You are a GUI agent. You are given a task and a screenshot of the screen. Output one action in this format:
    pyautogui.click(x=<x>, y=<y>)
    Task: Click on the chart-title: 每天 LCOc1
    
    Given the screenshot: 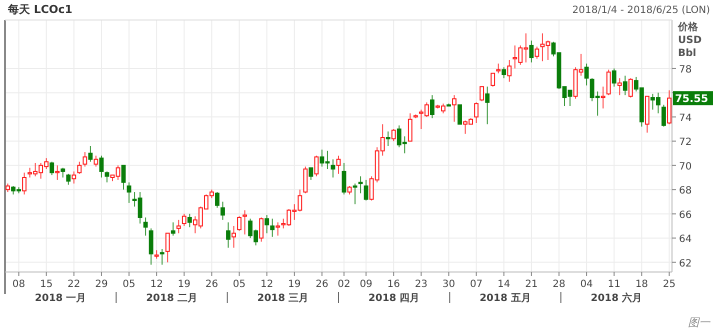 What is the action you would take?
    pyautogui.click(x=39, y=9)
    